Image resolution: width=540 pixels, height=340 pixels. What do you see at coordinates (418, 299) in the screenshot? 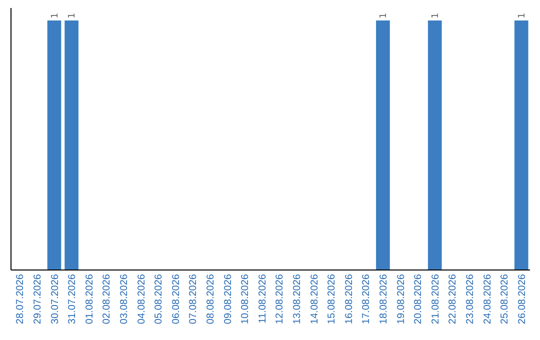
I see `x-tick-label: 20.08.2026` at bounding box center [418, 299].